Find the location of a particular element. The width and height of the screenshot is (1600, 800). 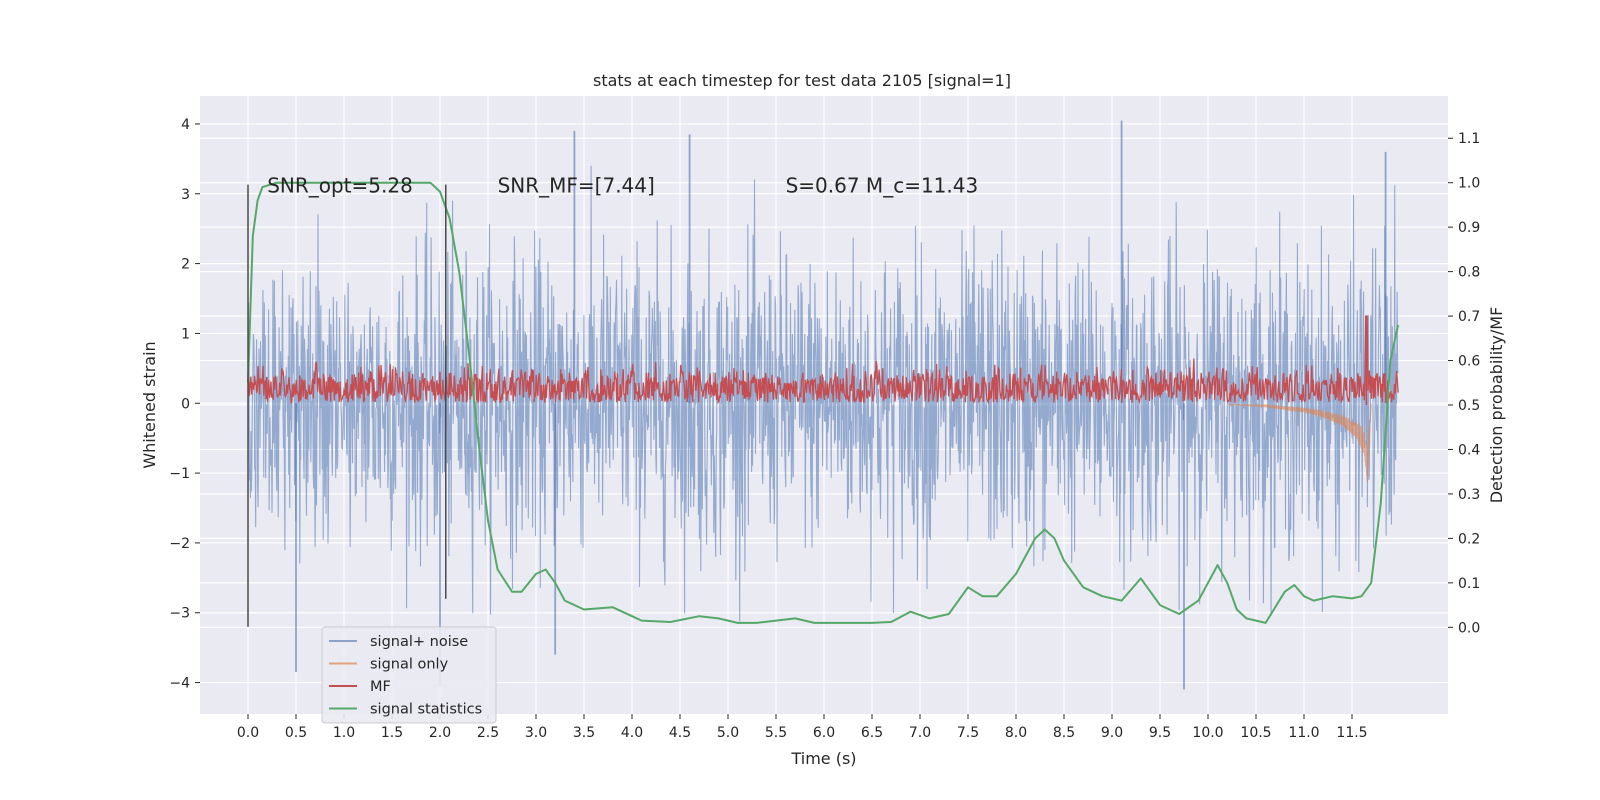

y-tick-label: −4 is located at coordinates (179, 684).